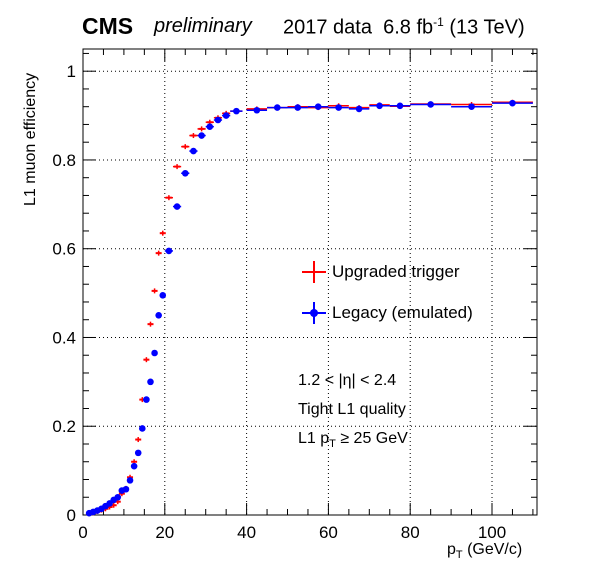 The height and width of the screenshot is (572, 596). What do you see at coordinates (485, 551) in the screenshot?
I see `x-axis-label: pT (GeV/c)` at bounding box center [485, 551].